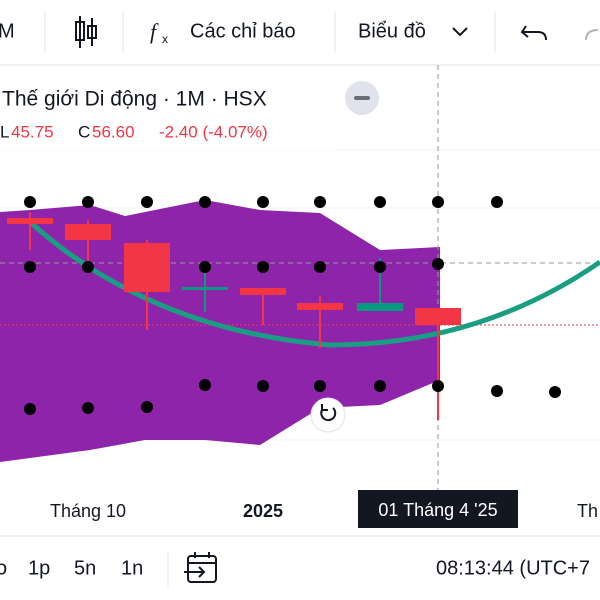  I want to click on reset-icon, so click(328, 413).